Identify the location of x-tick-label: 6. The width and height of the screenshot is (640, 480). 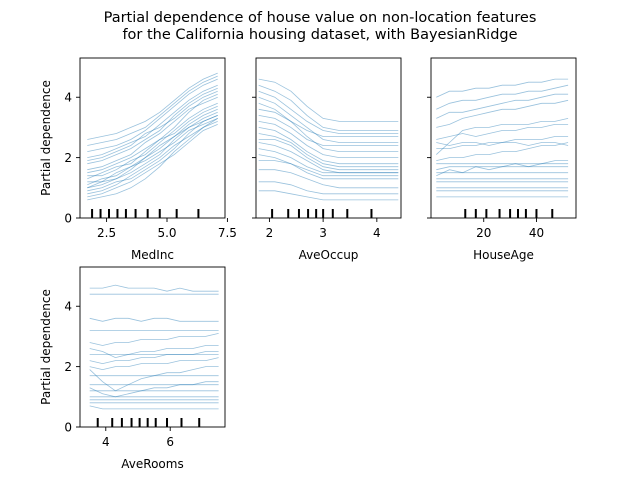
(170, 442).